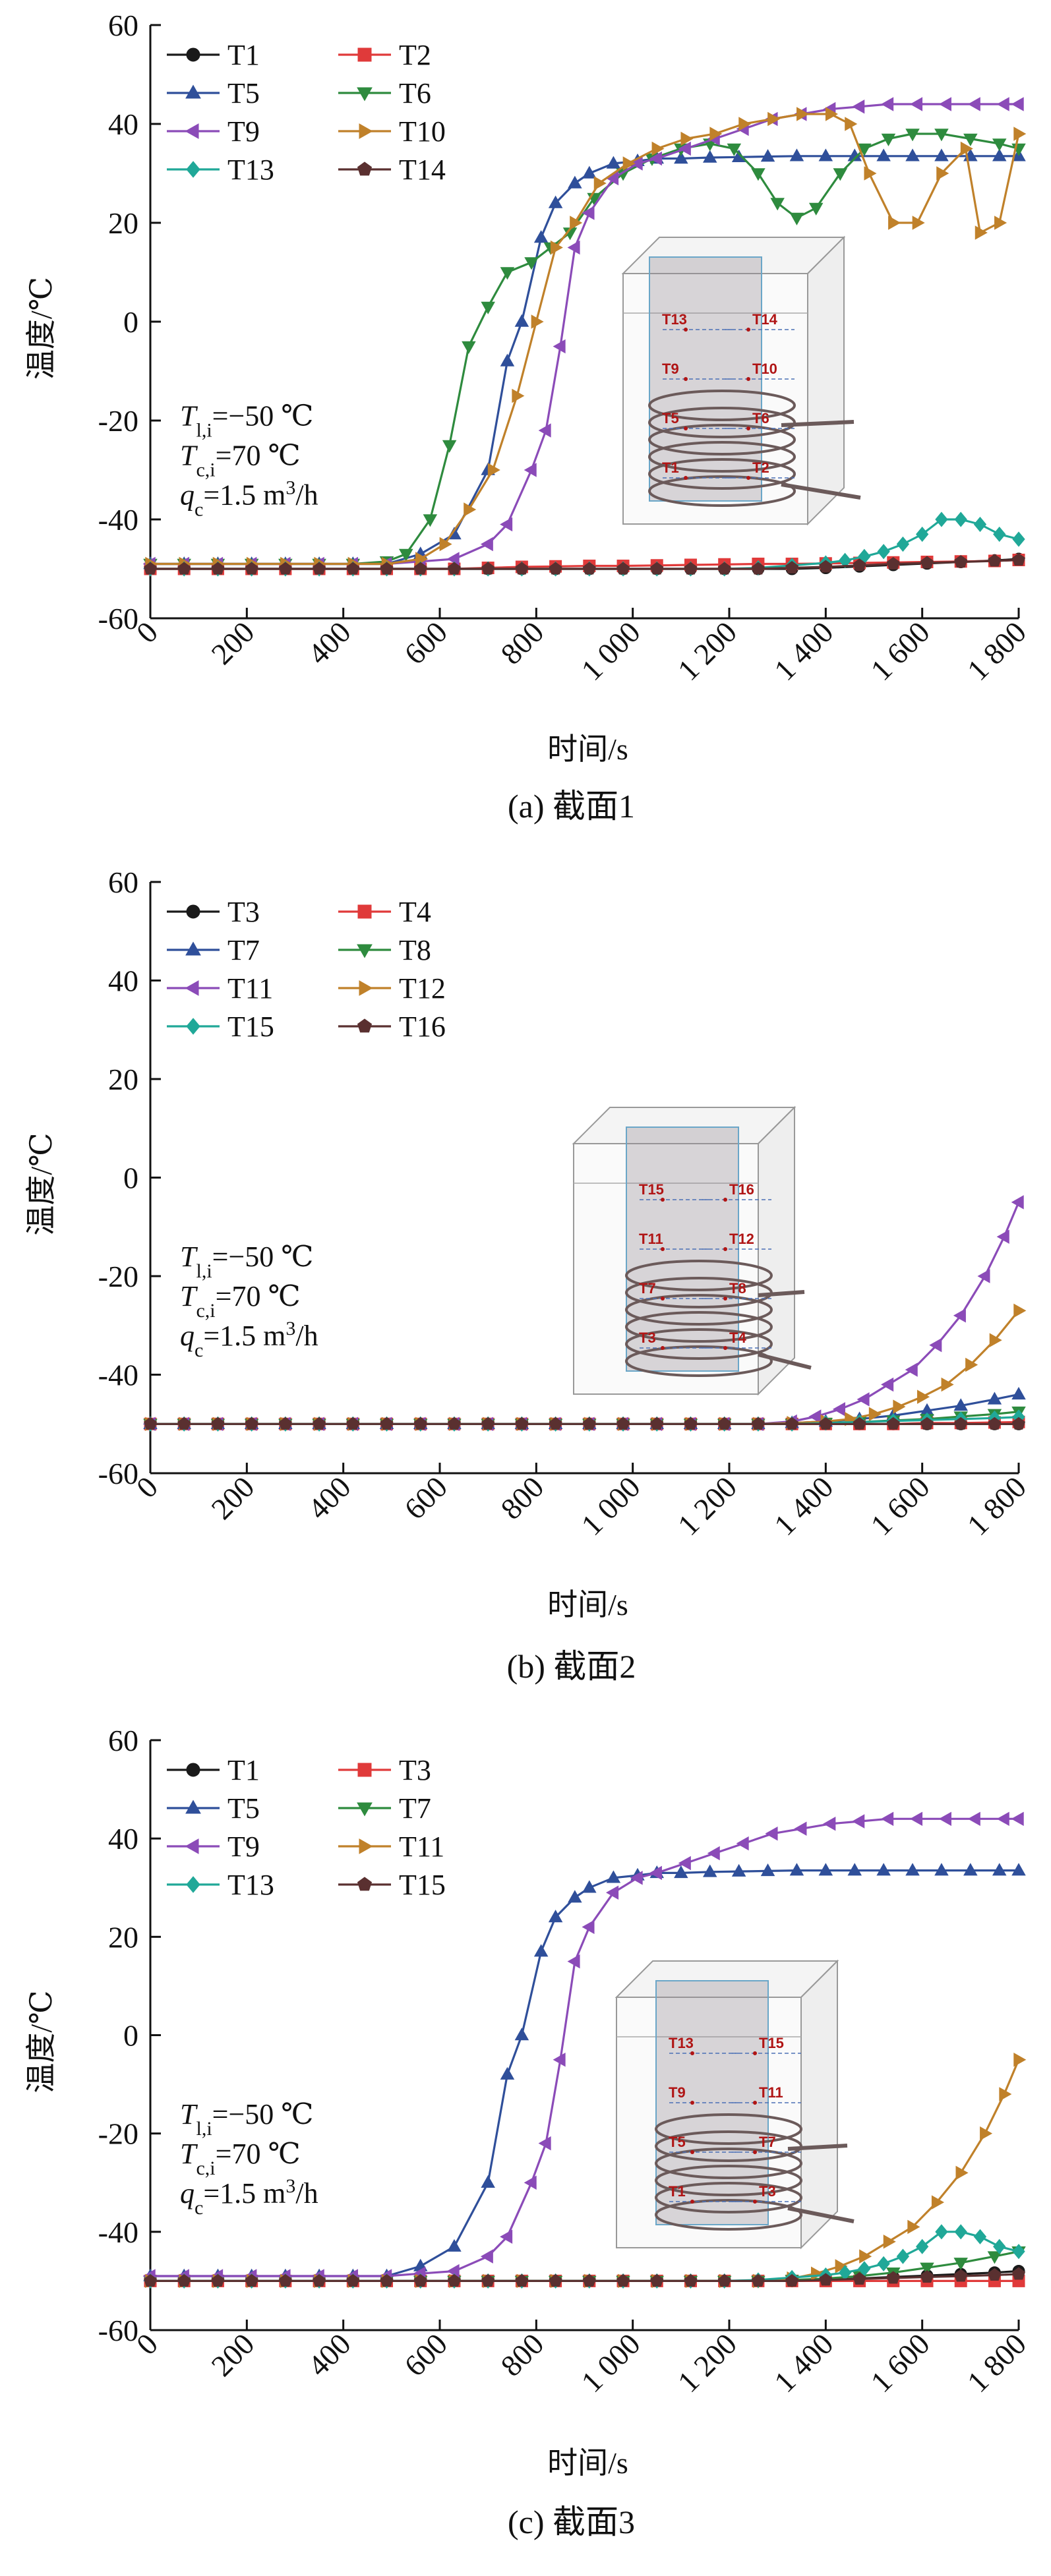 The width and height of the screenshot is (1051, 2576). Describe the element at coordinates (585, 2170) in the screenshot. I see `series-line` at that location.